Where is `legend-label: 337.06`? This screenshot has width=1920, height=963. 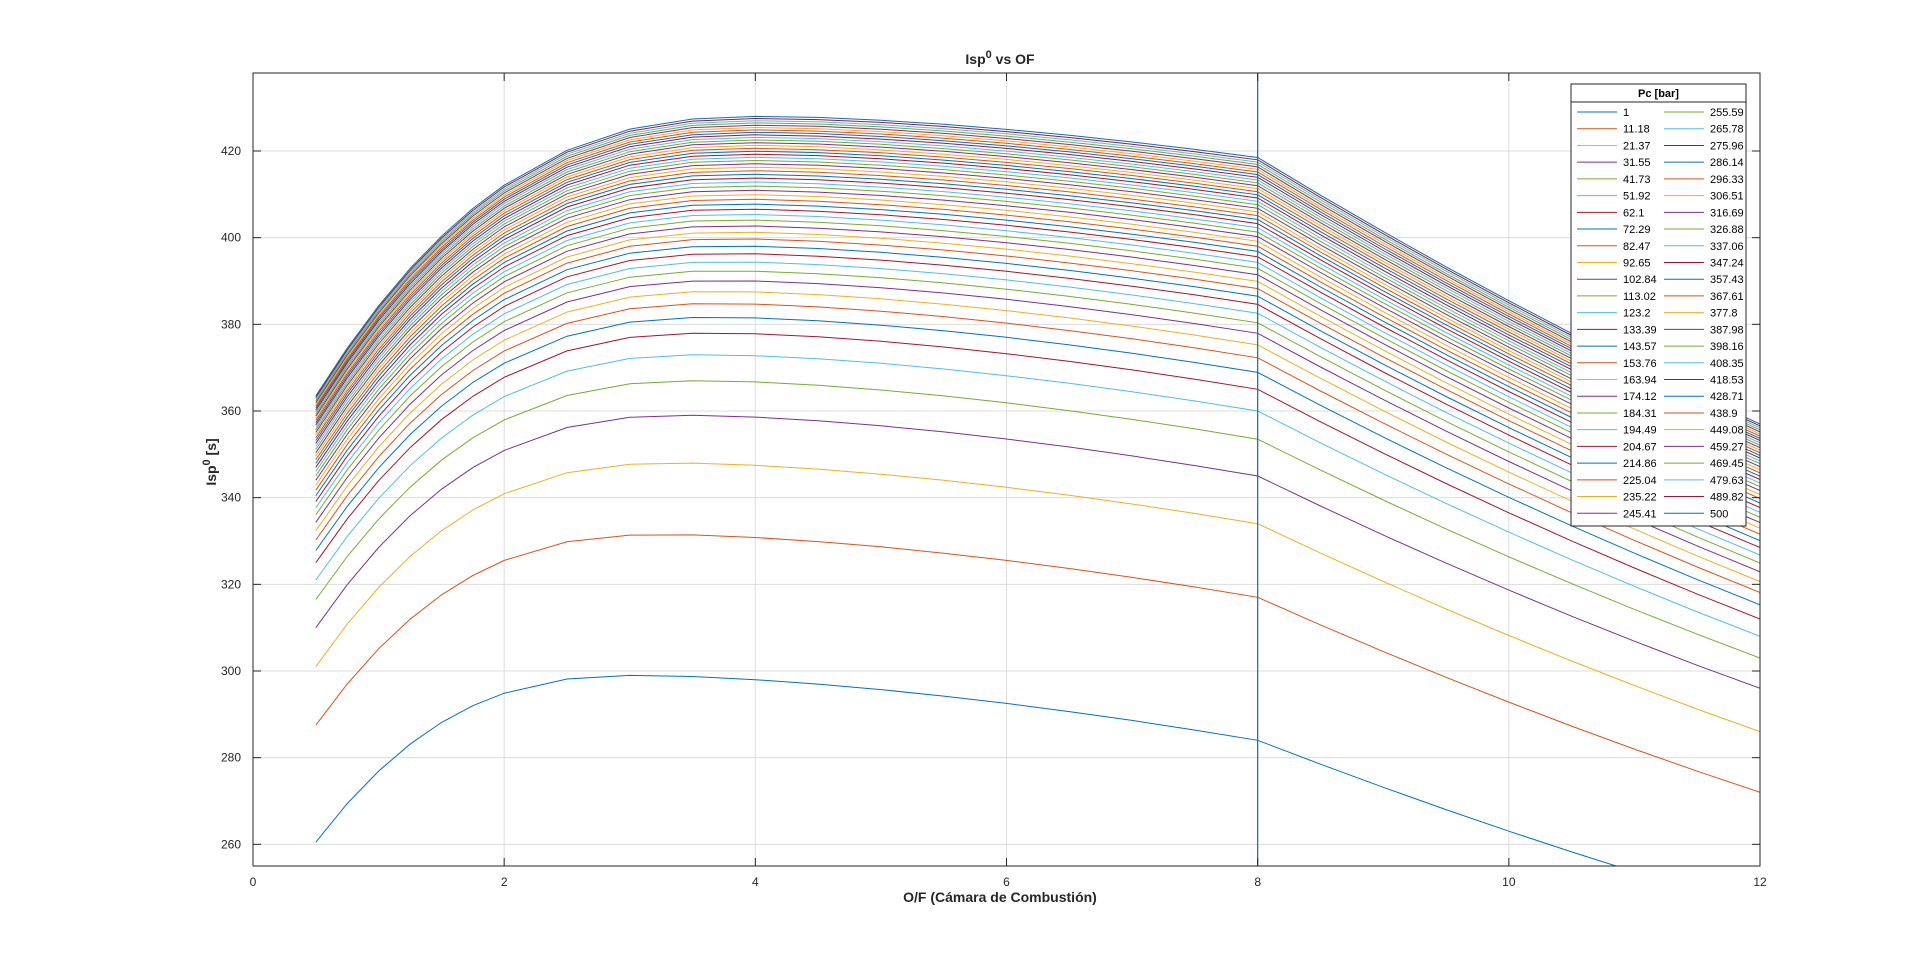
legend-label: 337.06 is located at coordinates (1727, 247).